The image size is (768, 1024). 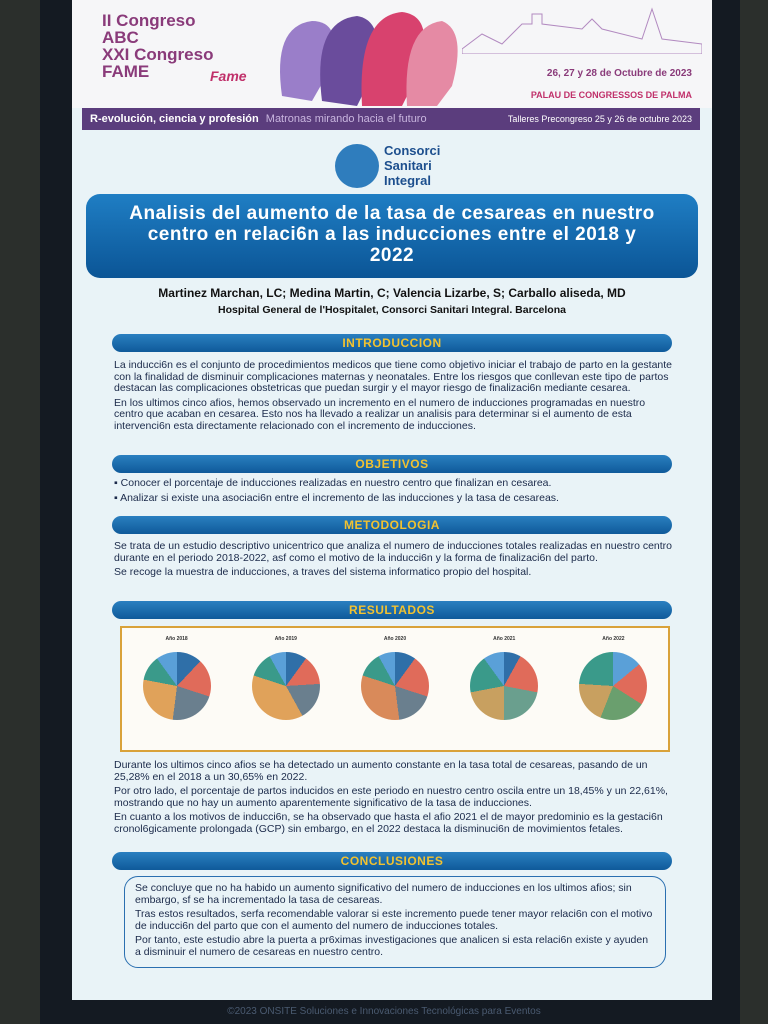 What do you see at coordinates (582, 30) in the screenshot?
I see `skyline` at bounding box center [582, 30].